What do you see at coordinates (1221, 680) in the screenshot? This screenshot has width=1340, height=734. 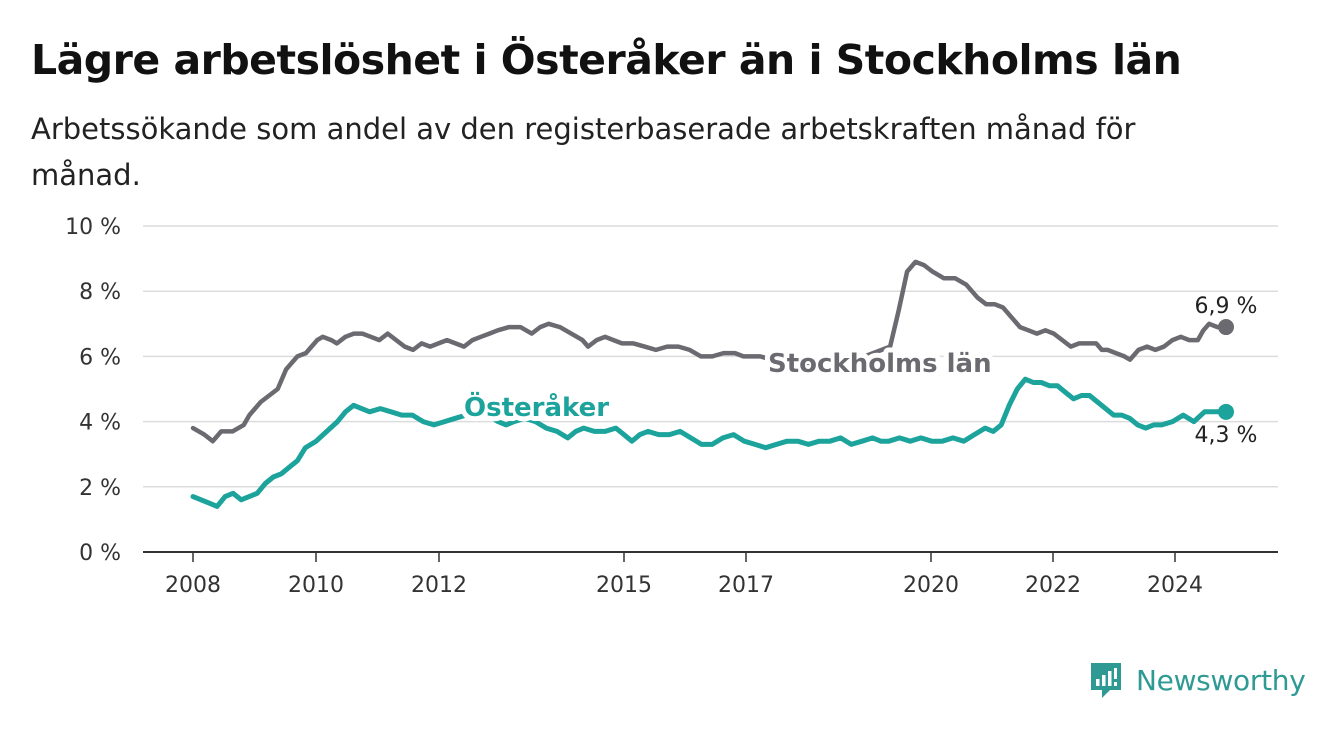 I see `brand-name: Newsworthy` at bounding box center [1221, 680].